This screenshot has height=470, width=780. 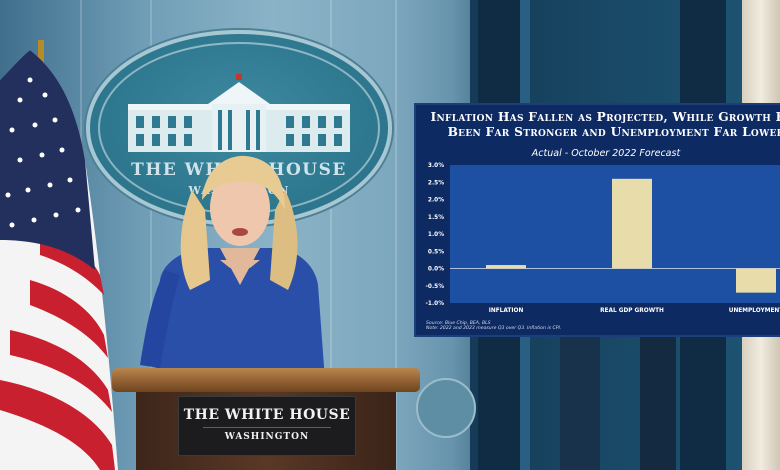 I want to click on y-tick-label: 3.0%, so click(x=436, y=166).